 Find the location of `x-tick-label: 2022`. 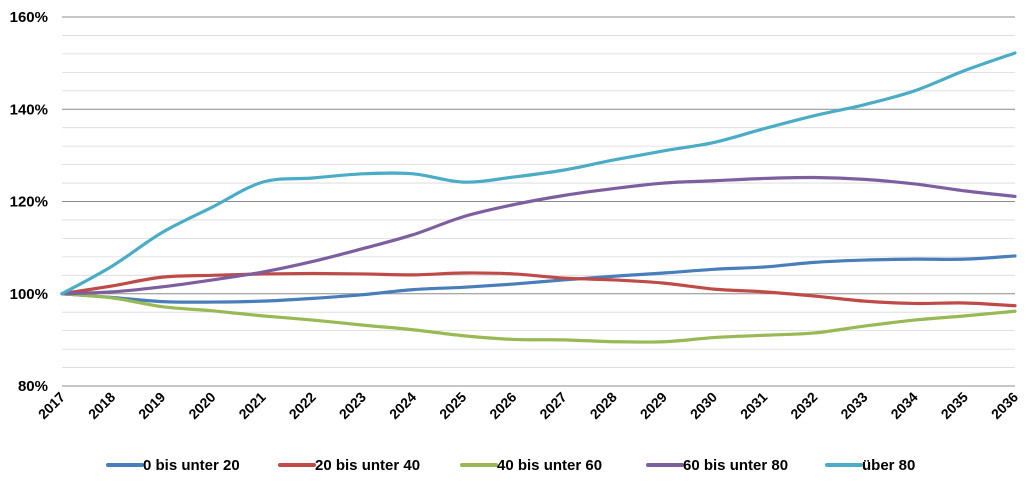

x-tick-label: 2022 is located at coordinates (302, 405).